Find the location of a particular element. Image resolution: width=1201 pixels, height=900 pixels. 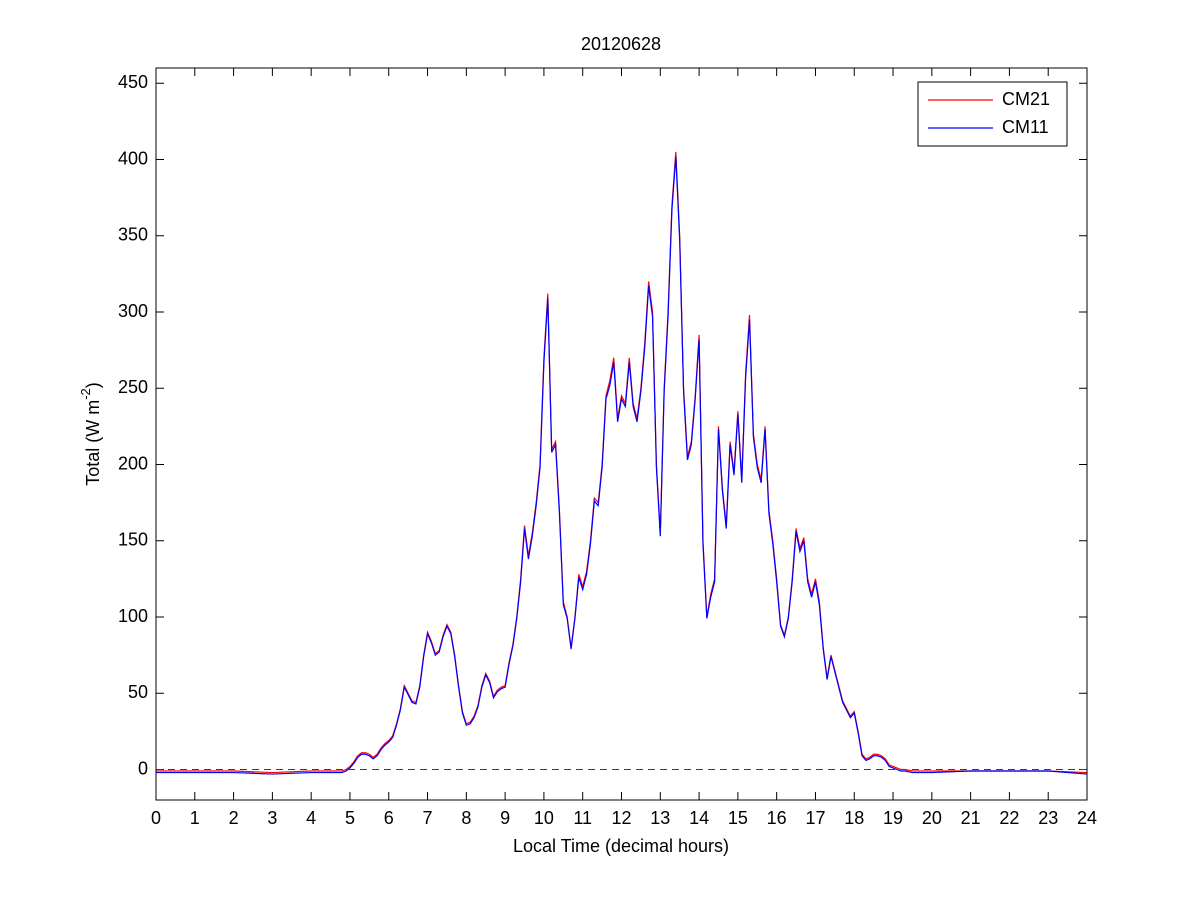

y-tick-label: 350 is located at coordinates (133, 235).